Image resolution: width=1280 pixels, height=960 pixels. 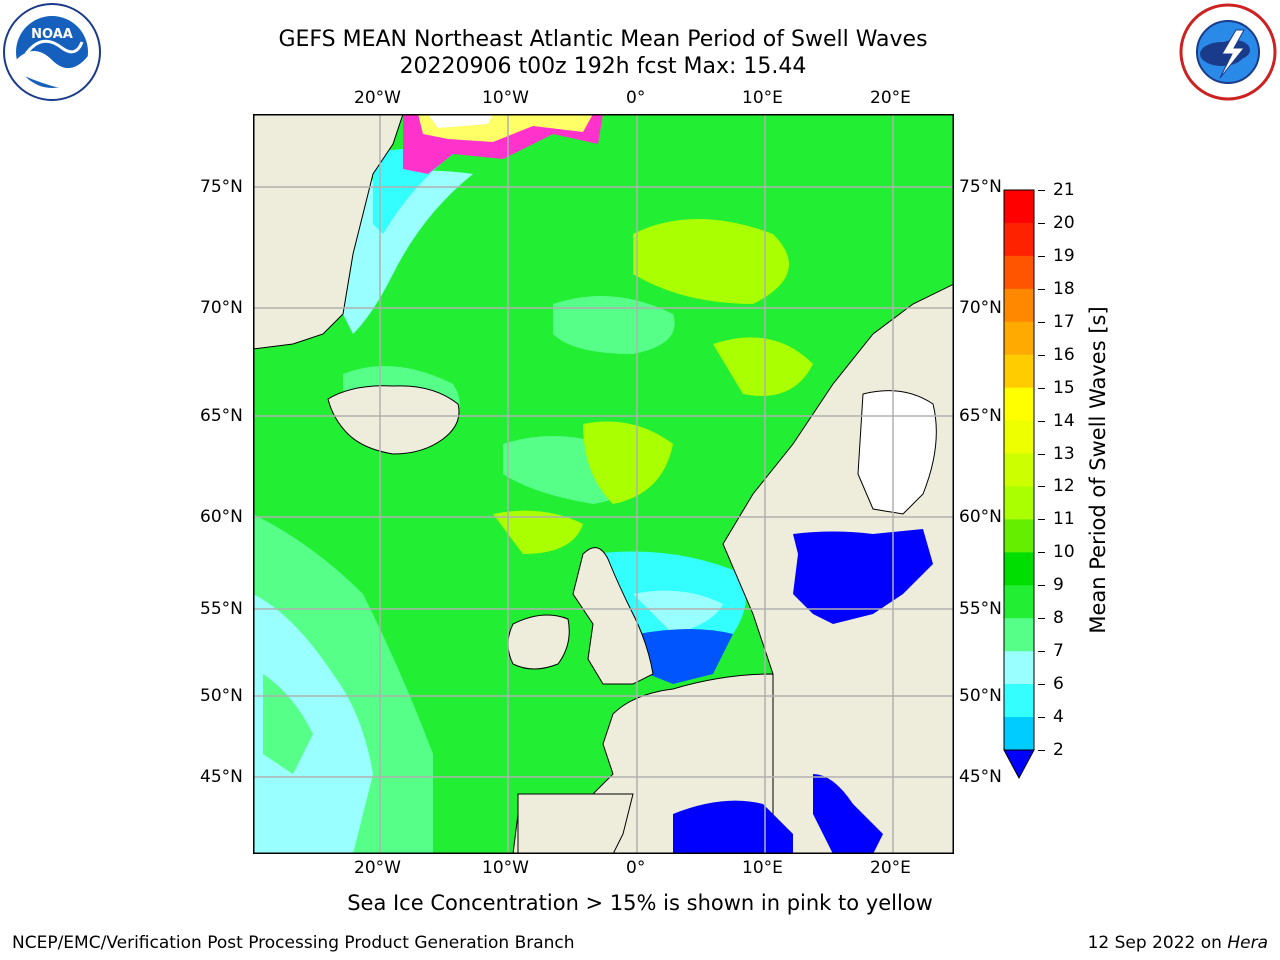 What do you see at coordinates (980, 308) in the screenshot?
I see `lat-label-right-70n: 70°N` at bounding box center [980, 308].